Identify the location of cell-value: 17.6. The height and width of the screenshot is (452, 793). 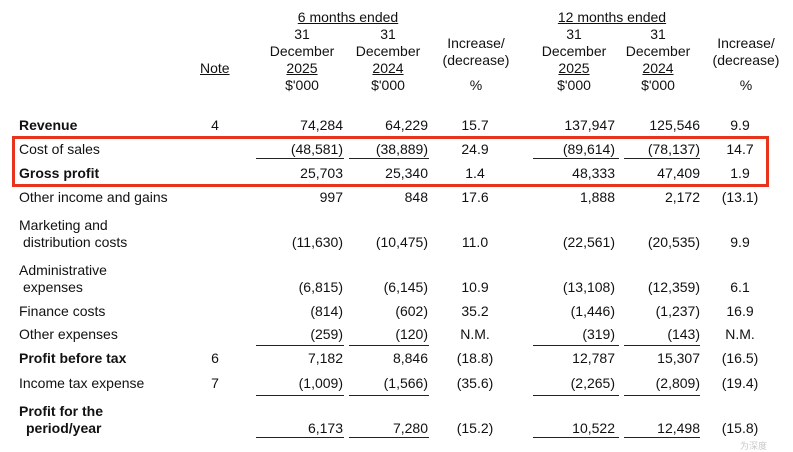
(475, 197).